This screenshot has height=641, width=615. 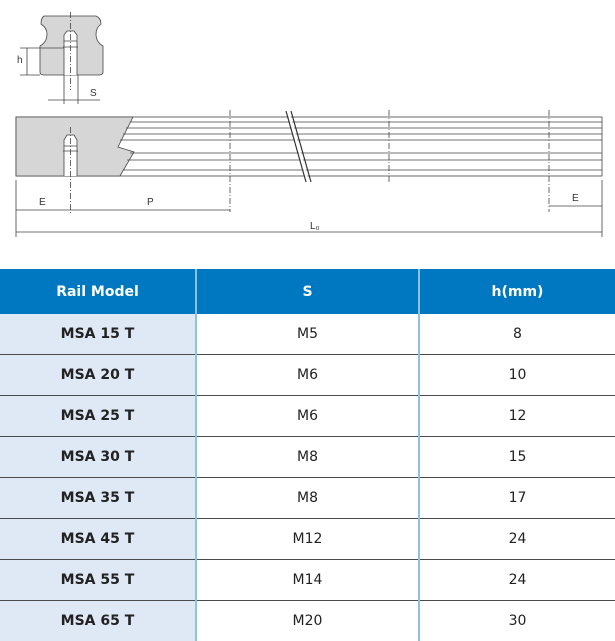 I want to click on cell-h: 30, so click(x=516, y=620).